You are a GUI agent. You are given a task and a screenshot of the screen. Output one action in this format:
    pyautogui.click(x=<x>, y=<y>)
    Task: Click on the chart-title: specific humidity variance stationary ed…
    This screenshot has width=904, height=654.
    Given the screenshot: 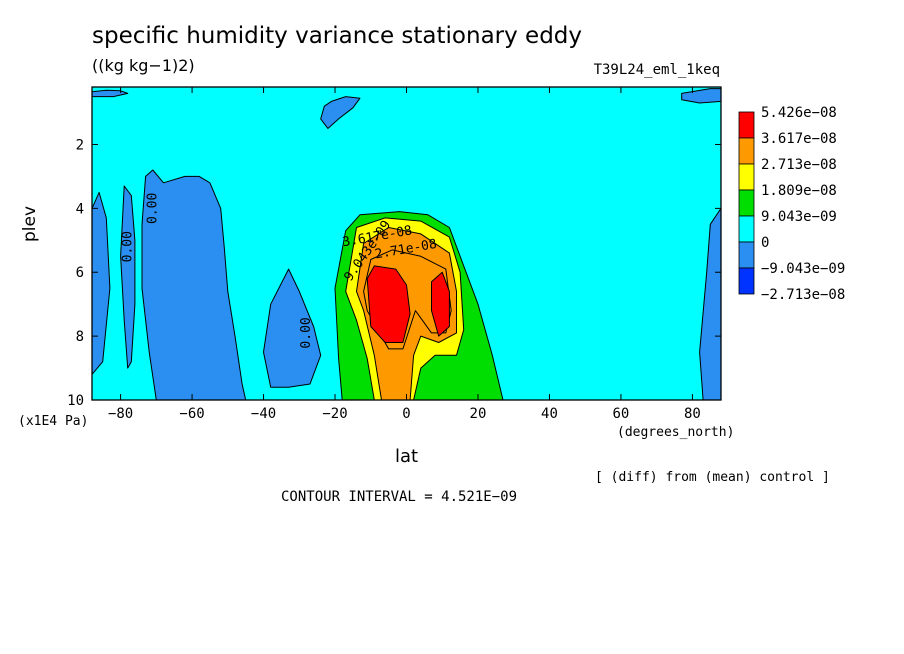 What is the action you would take?
    pyautogui.click(x=337, y=36)
    